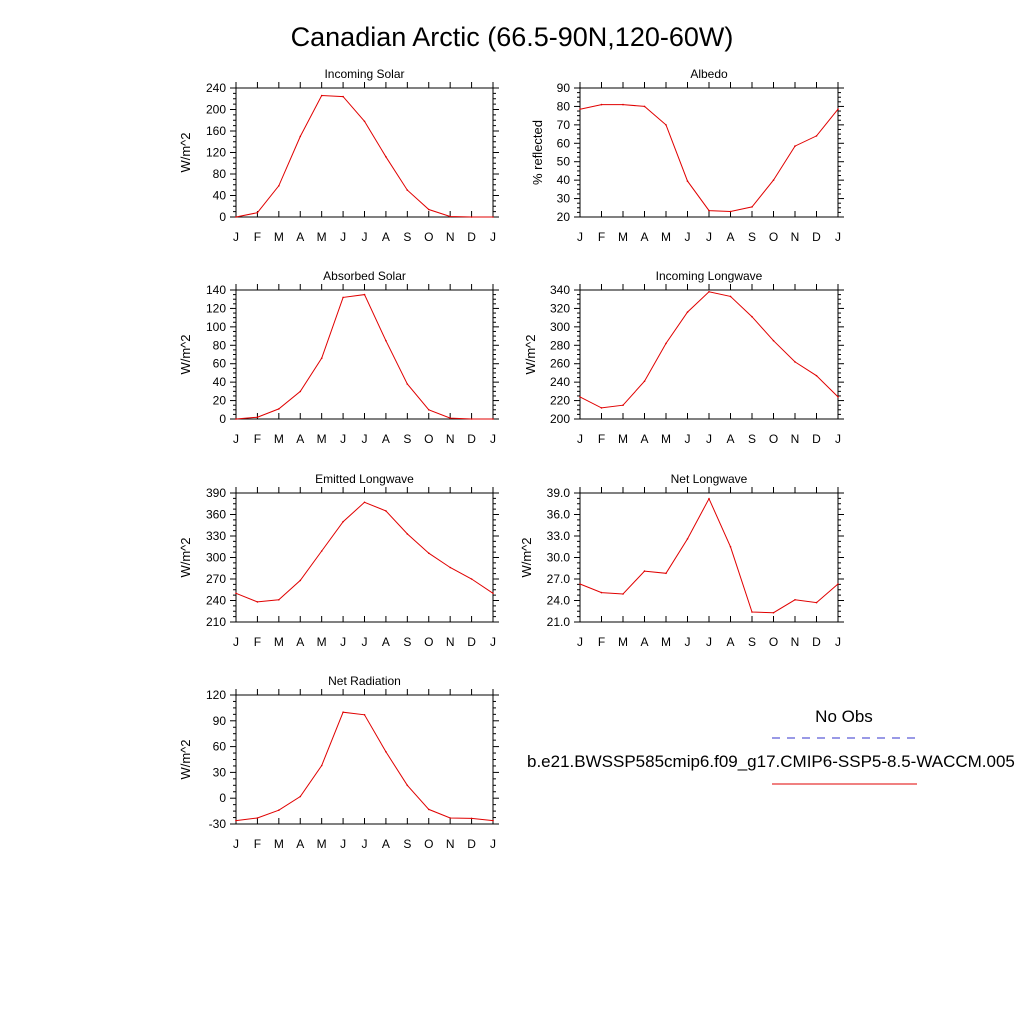 Image resolution: width=1024 pixels, height=1024 pixels. Describe the element at coordinates (560, 401) in the screenshot. I see `y-tick-label: 220` at that location.